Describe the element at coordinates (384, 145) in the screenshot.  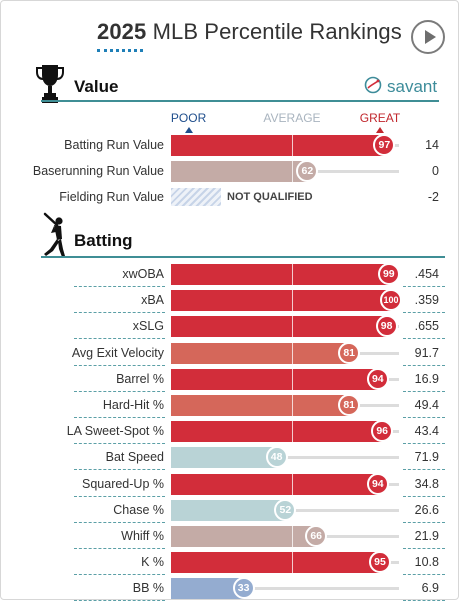
I see `percentile-bubble: 97` at that location.